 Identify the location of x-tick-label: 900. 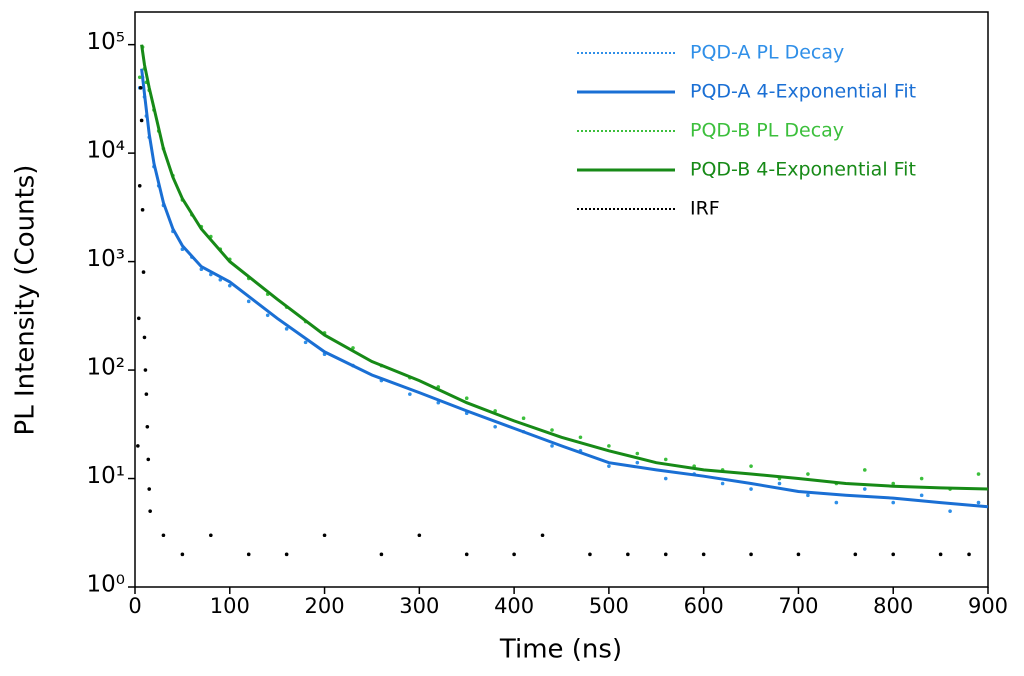
(988, 606).